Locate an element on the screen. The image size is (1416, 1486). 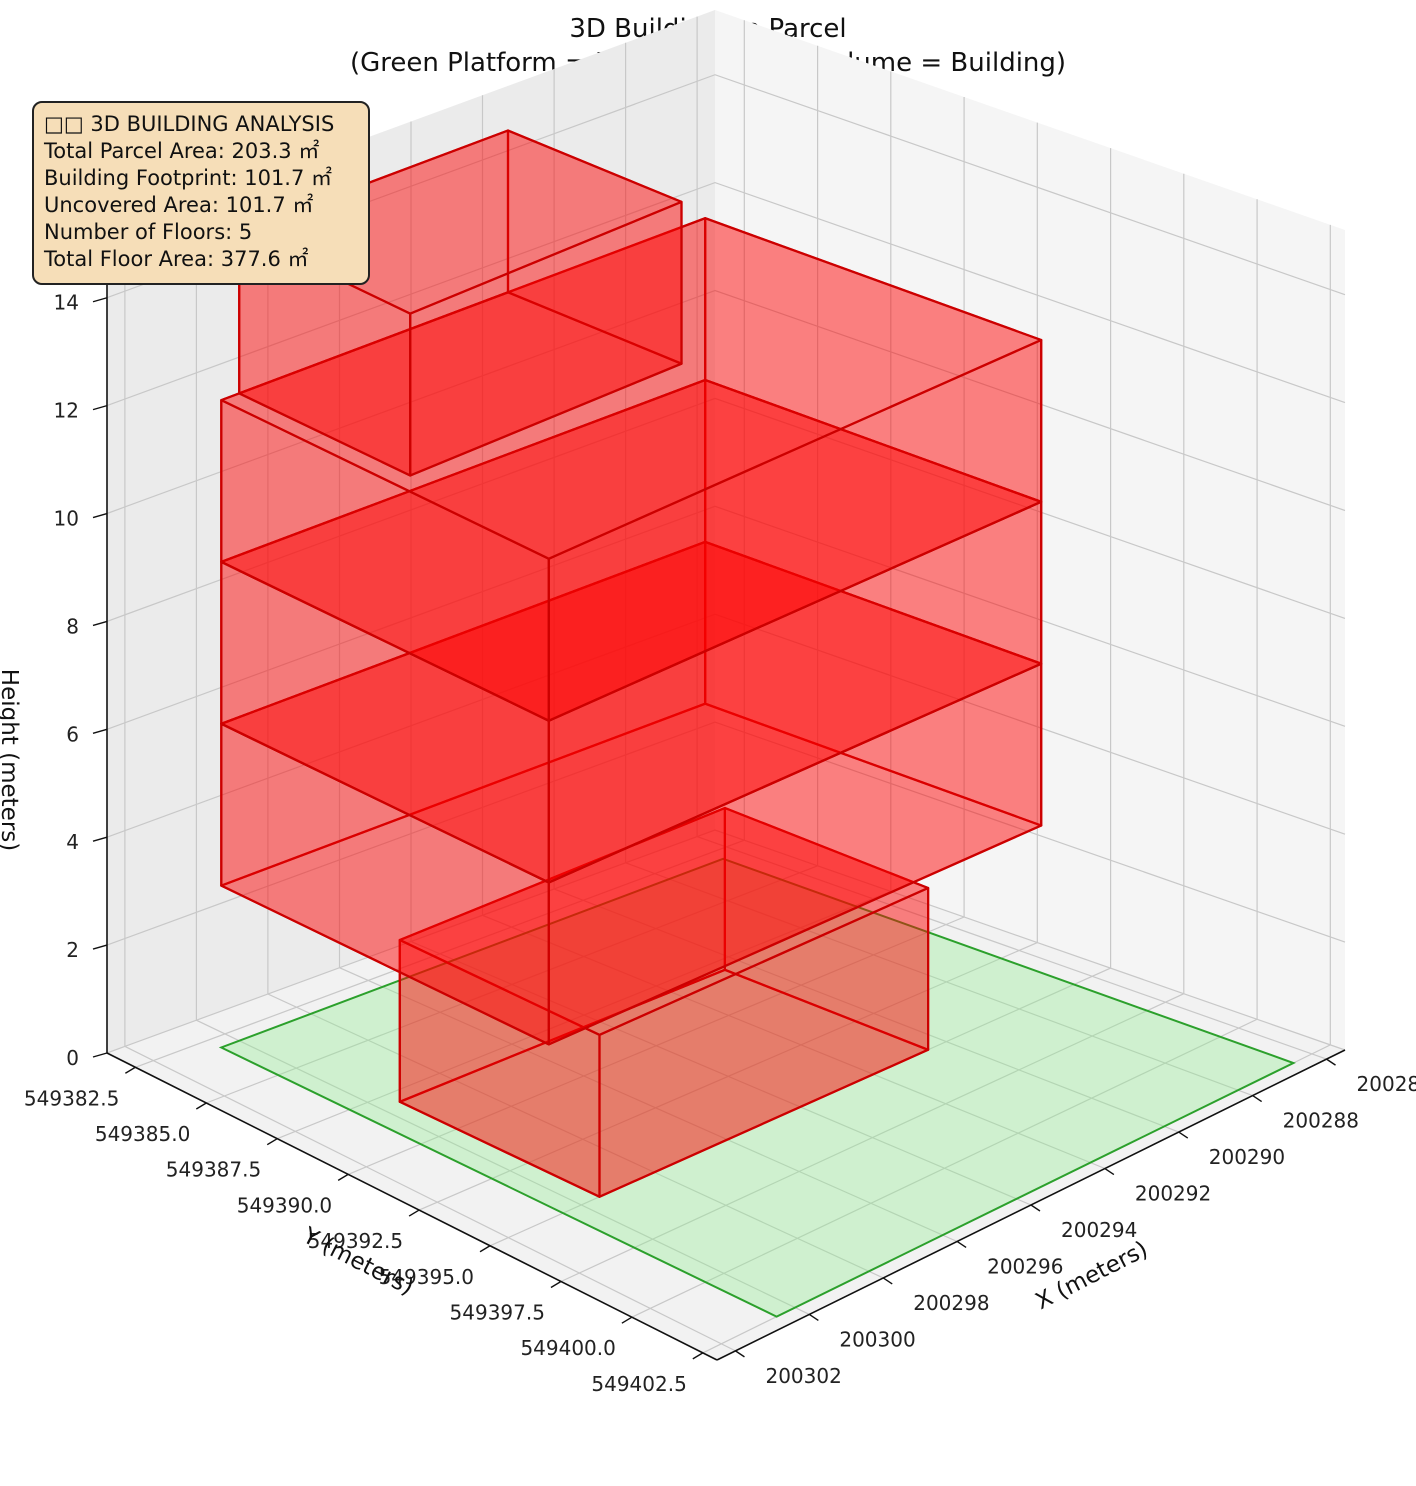
x-tick-label: 200298 is located at coordinates (951, 1303).